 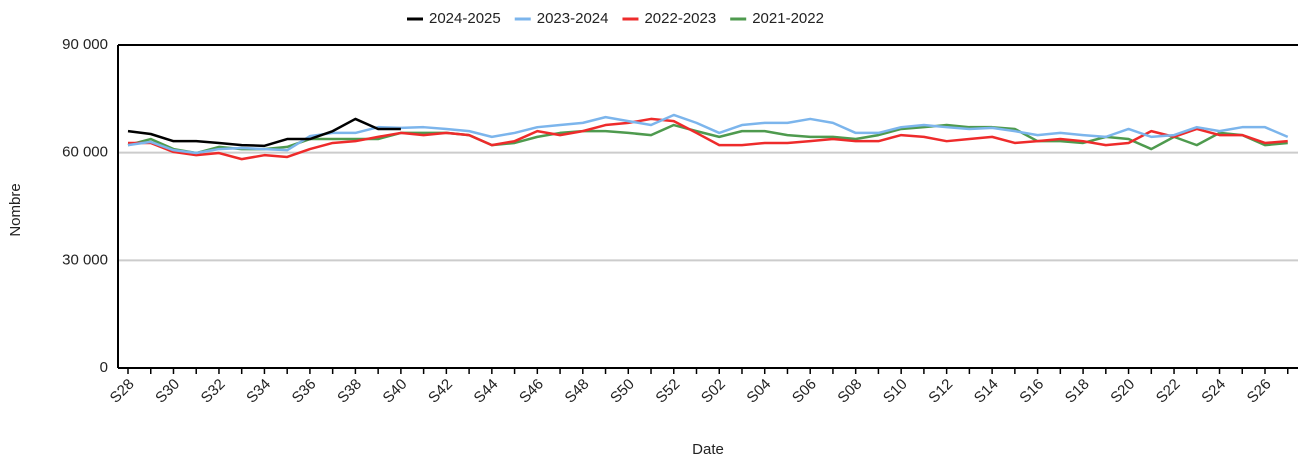 What do you see at coordinates (573, 18) in the screenshot?
I see `legend-label: 2023-2024` at bounding box center [573, 18].